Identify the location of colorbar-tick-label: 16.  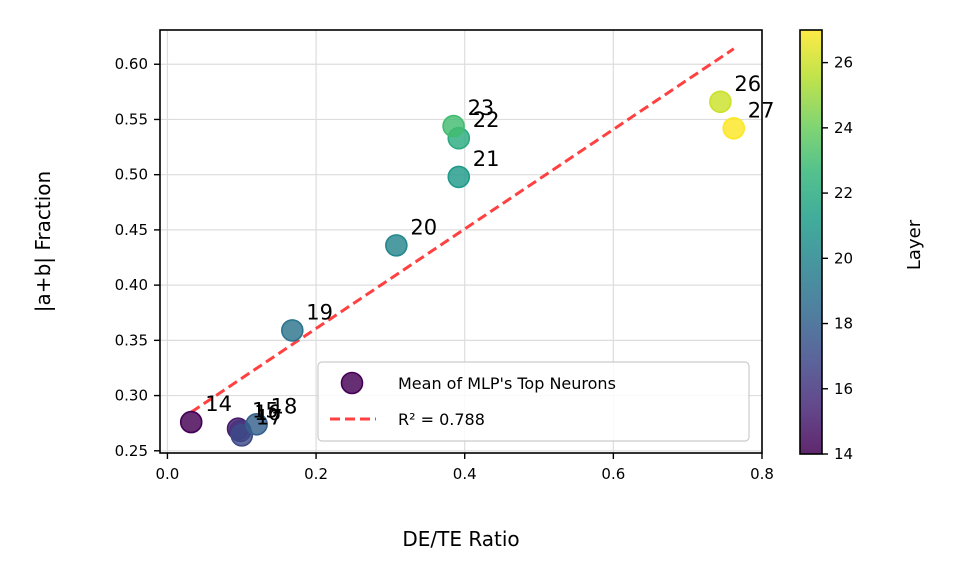
(843, 389).